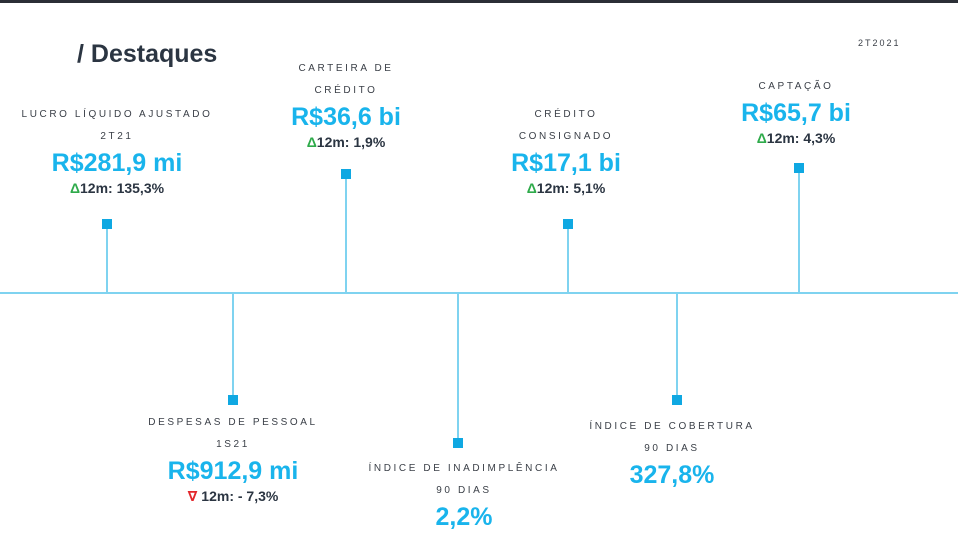 Image resolution: width=958 pixels, height=545 pixels. Describe the element at coordinates (672, 475) in the screenshot. I see `highlight-value: 327,8%` at that location.